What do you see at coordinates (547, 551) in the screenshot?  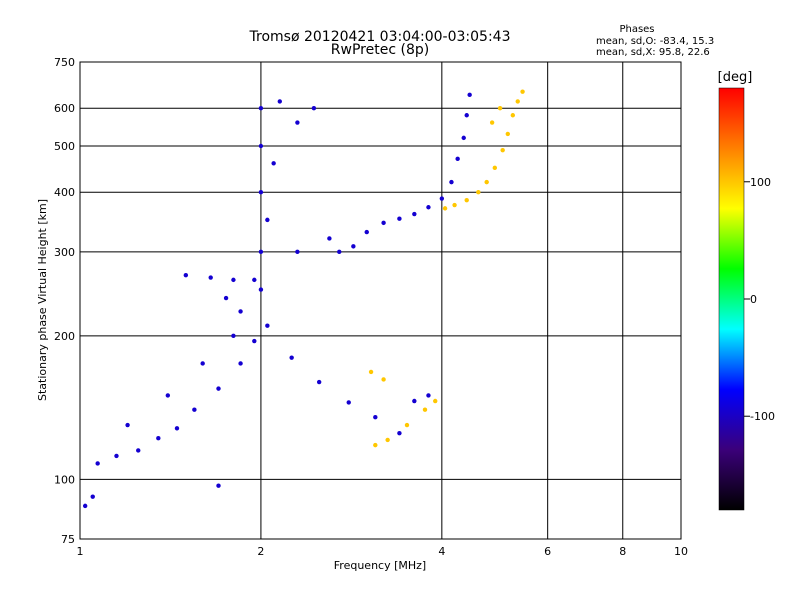 I see `x-tick-label: 6` at bounding box center [547, 551].